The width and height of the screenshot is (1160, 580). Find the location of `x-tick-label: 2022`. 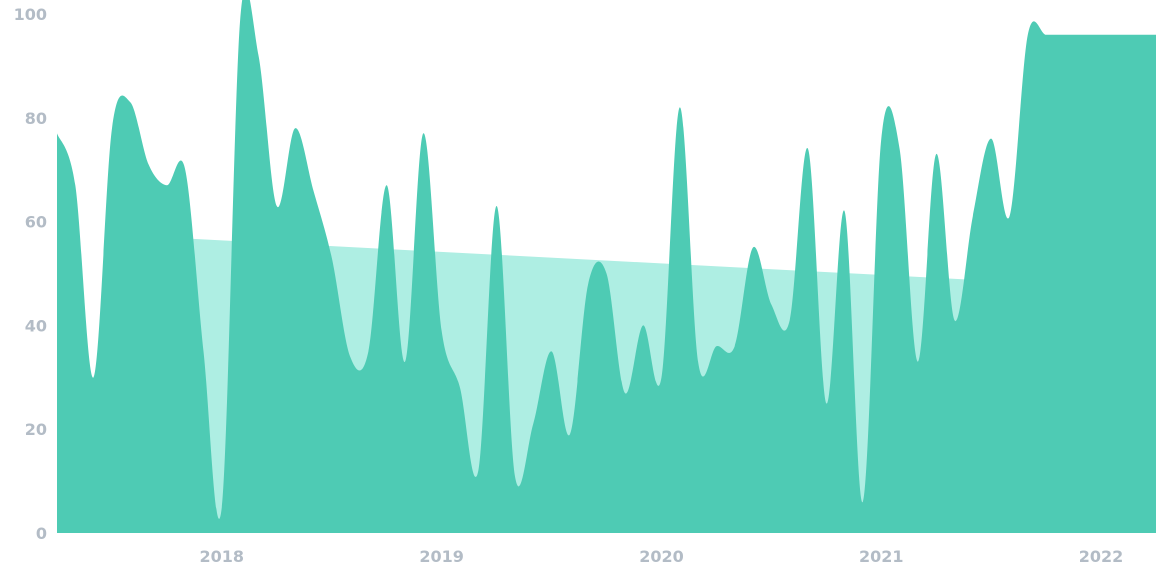

x-tick-label: 2022 is located at coordinates (1101, 556).